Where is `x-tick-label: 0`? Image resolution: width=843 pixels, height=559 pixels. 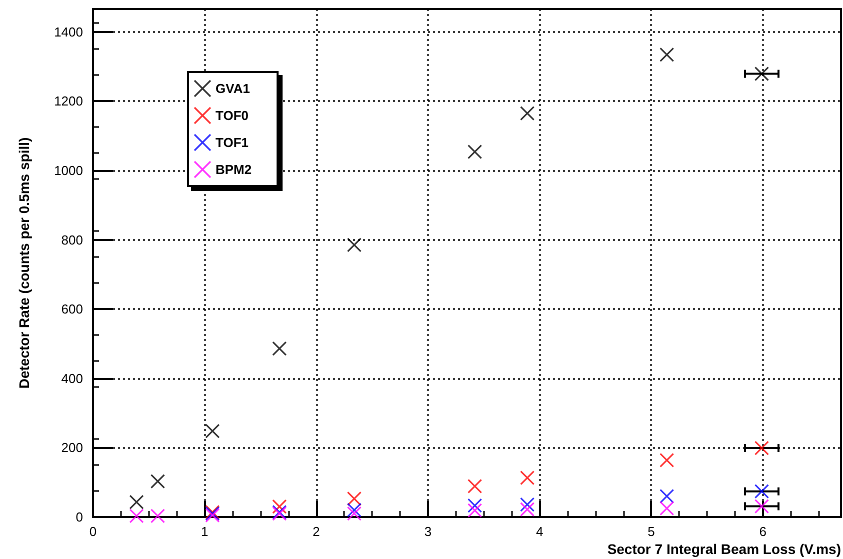 x-tick-label: 0 is located at coordinates (93, 531).